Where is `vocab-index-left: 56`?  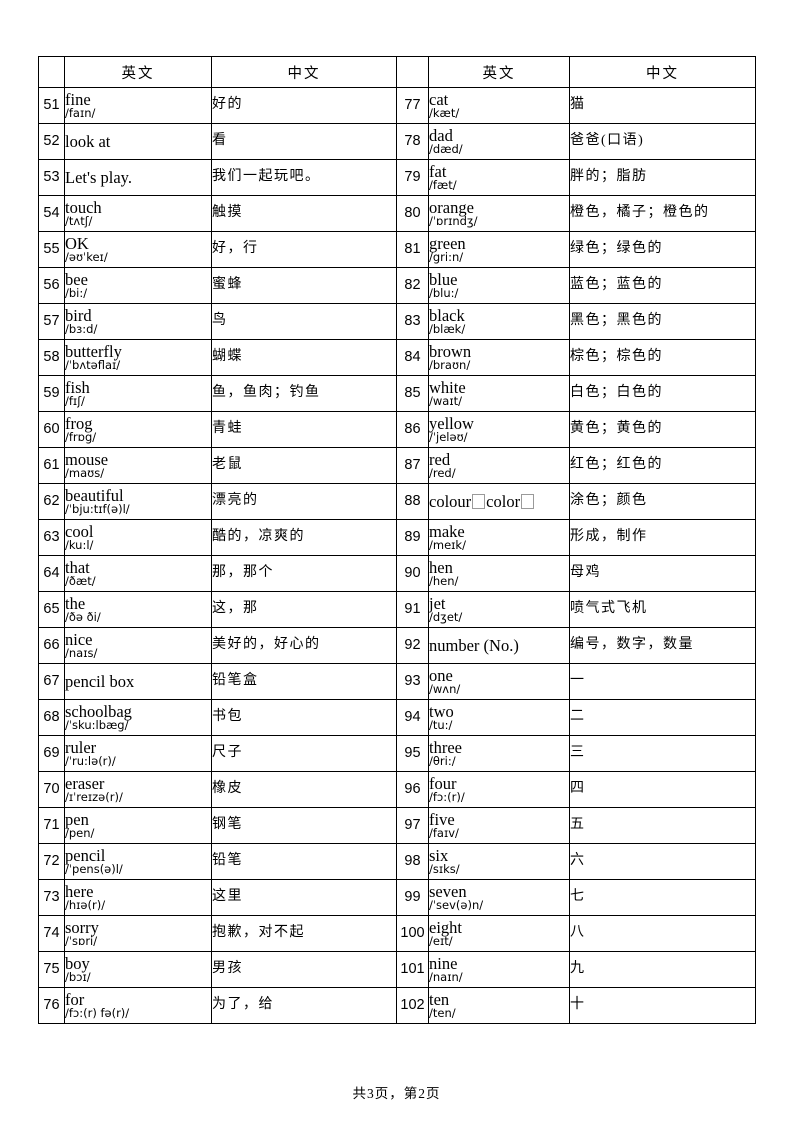 vocab-index-left: 56 is located at coordinates (51, 285).